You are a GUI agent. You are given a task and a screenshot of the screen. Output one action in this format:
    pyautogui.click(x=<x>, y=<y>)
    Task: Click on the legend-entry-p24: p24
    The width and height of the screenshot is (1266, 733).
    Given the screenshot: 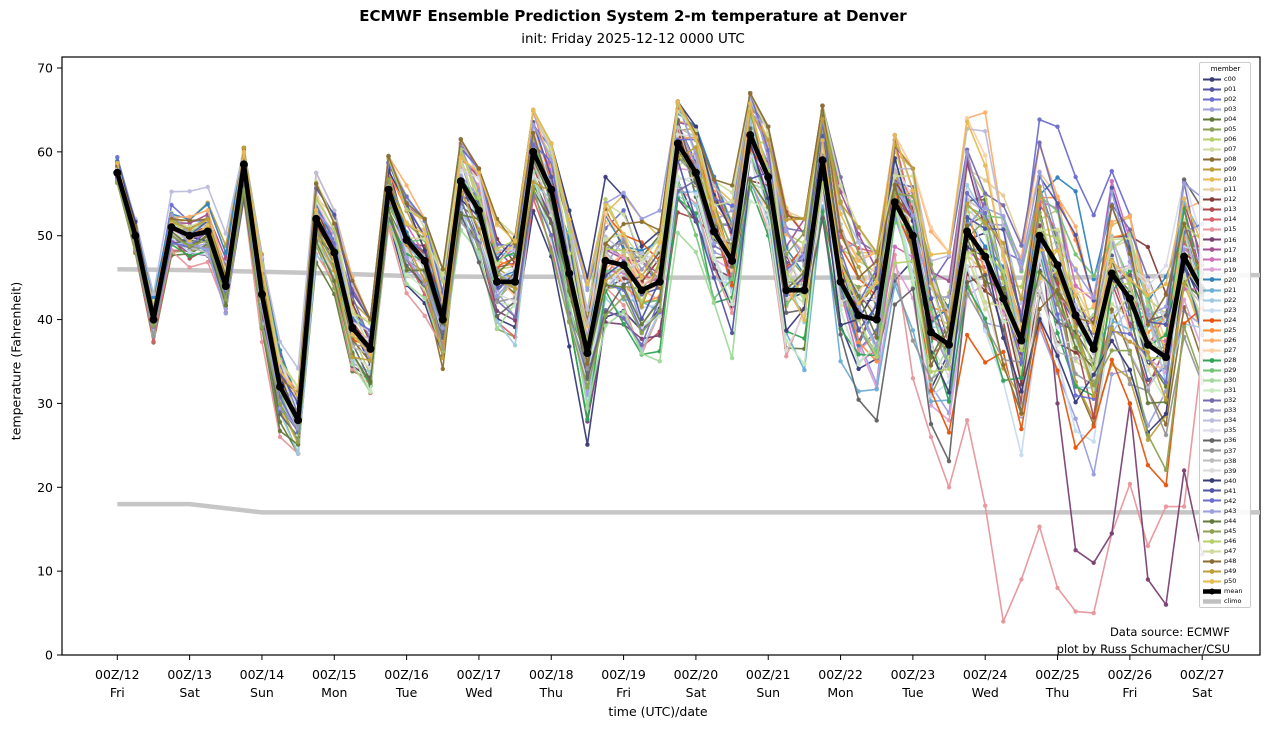 What is the action you would take?
    pyautogui.click(x=1225, y=320)
    